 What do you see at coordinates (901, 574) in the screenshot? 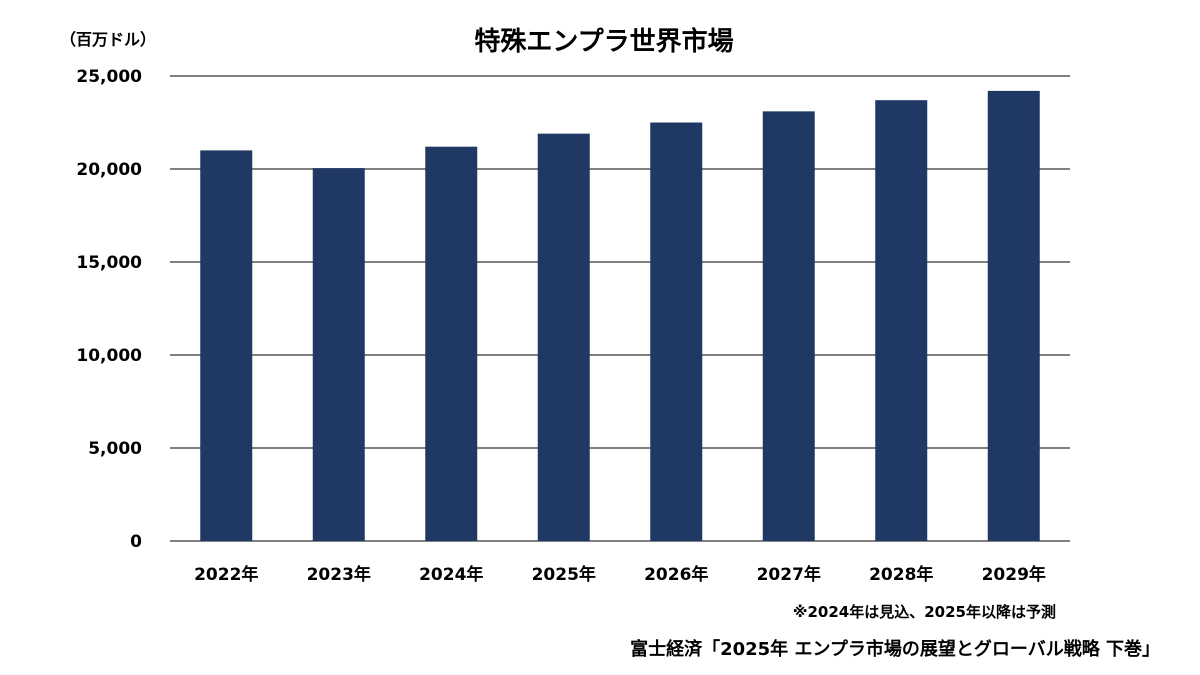
I see `x-tick-label: 2028年` at bounding box center [901, 574].